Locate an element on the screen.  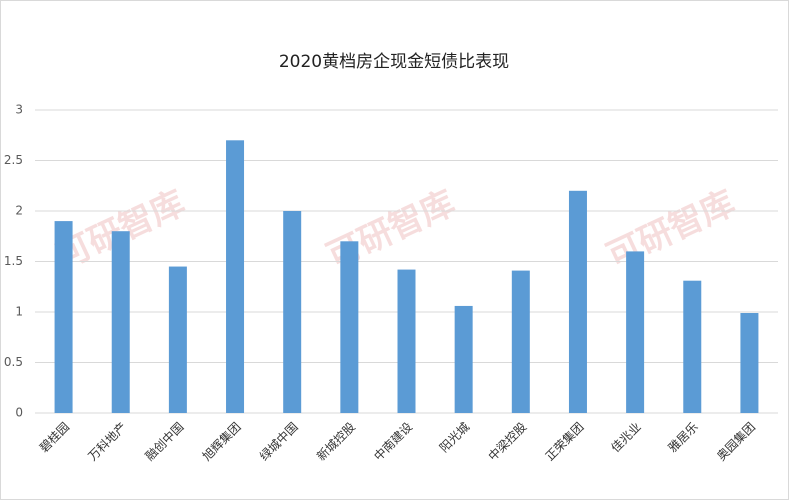
y-tick-label: 3 is located at coordinates (19, 110).